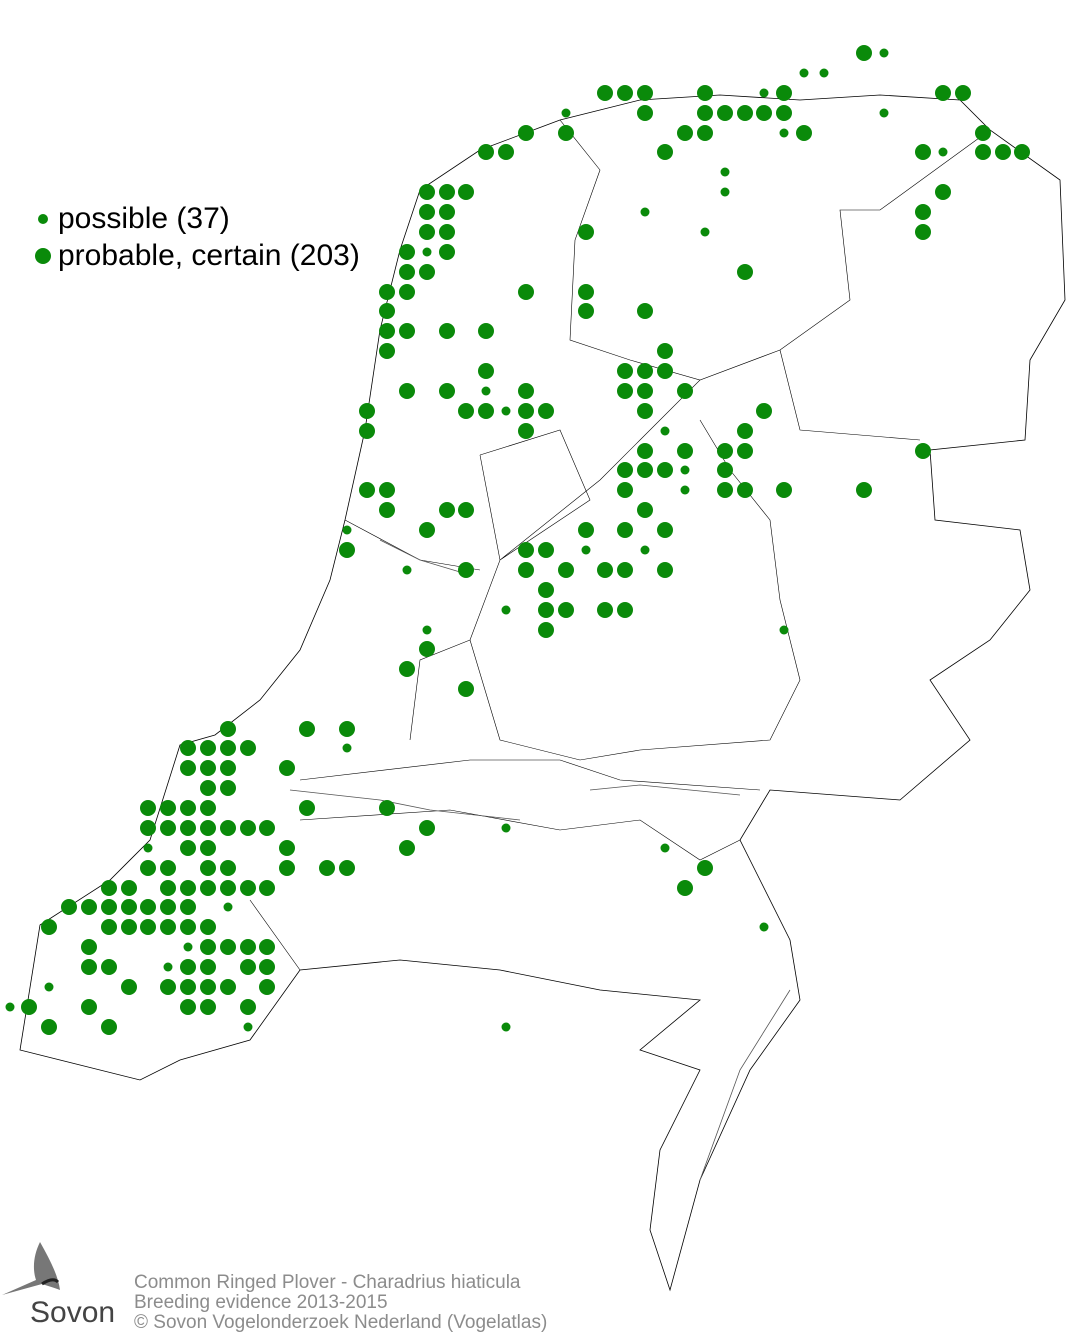 The width and height of the screenshot is (1074, 1340). Describe the element at coordinates (144, 218) in the screenshot. I see `legend-label: possible (37)` at that location.